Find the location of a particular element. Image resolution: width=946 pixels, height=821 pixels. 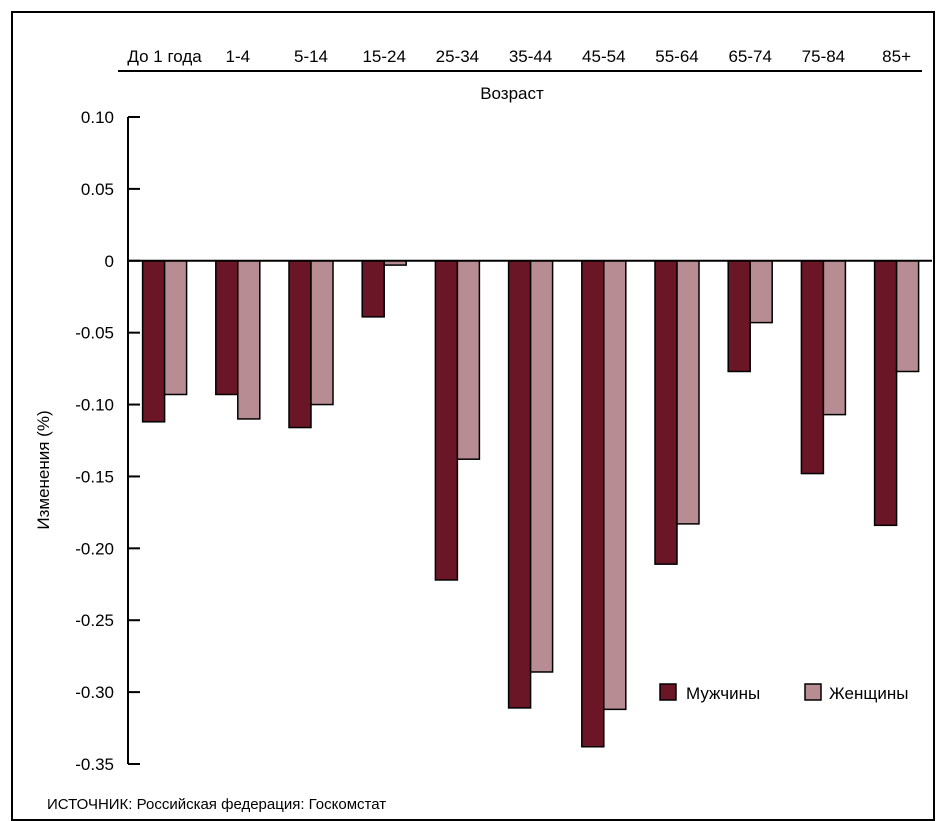

y-tick-label: 0.10 is located at coordinates (97, 117).